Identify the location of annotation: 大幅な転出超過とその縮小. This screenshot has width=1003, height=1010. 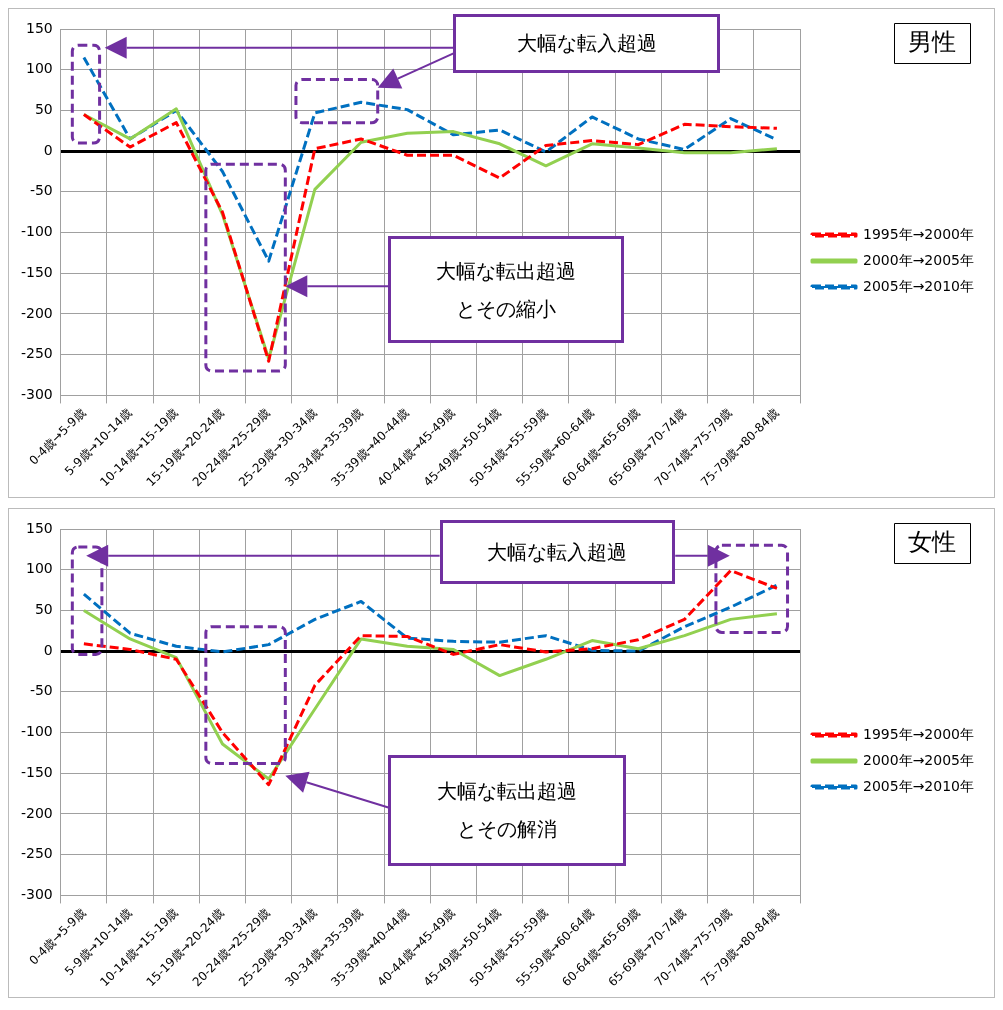
(505, 290).